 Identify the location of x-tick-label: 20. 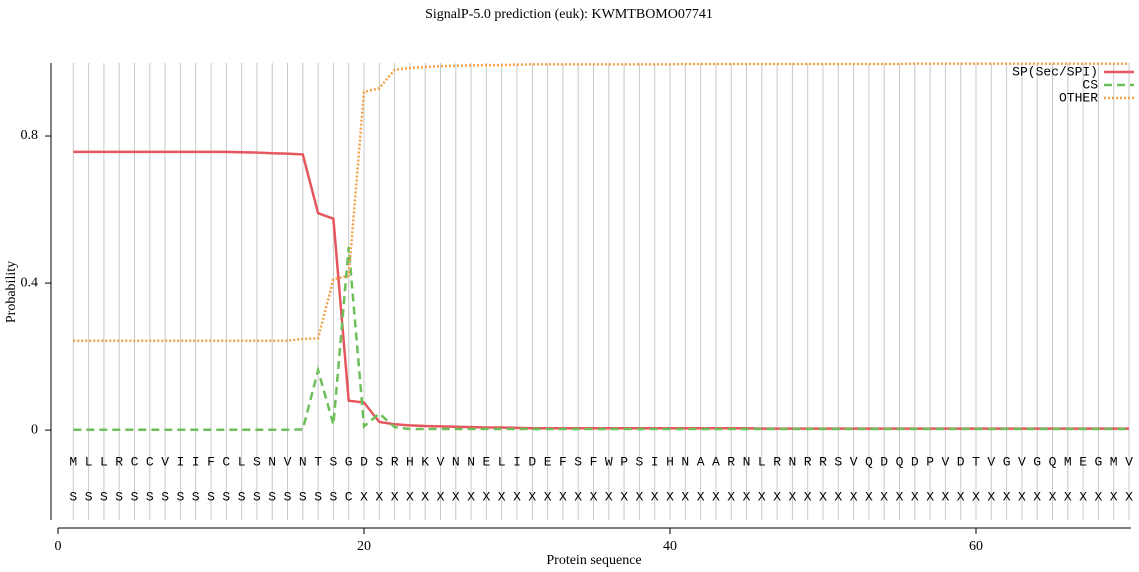
(364, 546).